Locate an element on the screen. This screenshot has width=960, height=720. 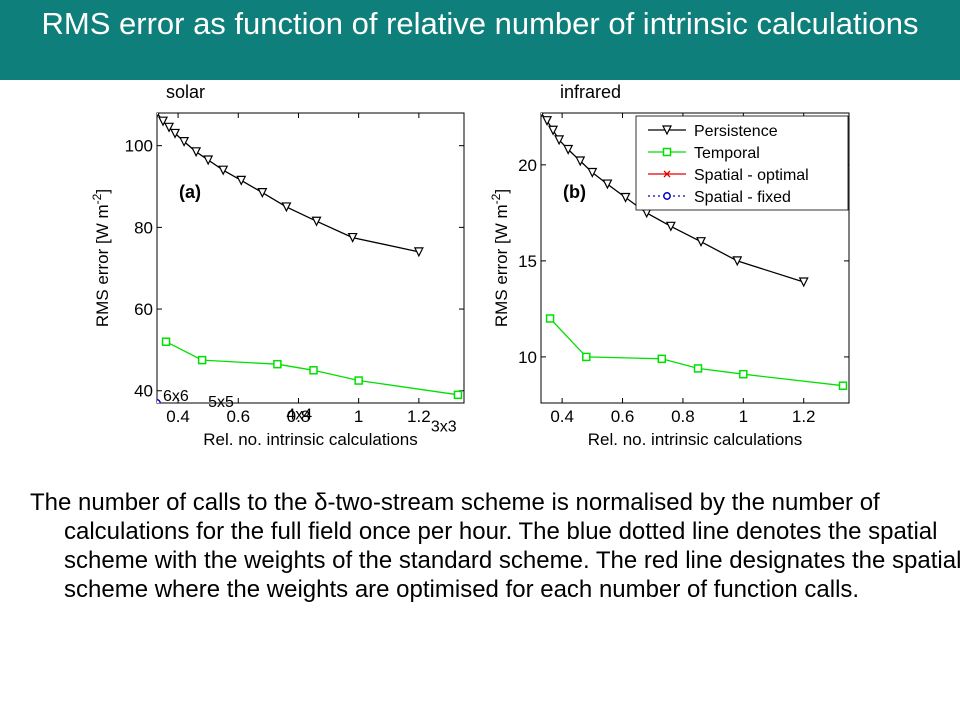
series-group-a is located at coordinates (308, 278).